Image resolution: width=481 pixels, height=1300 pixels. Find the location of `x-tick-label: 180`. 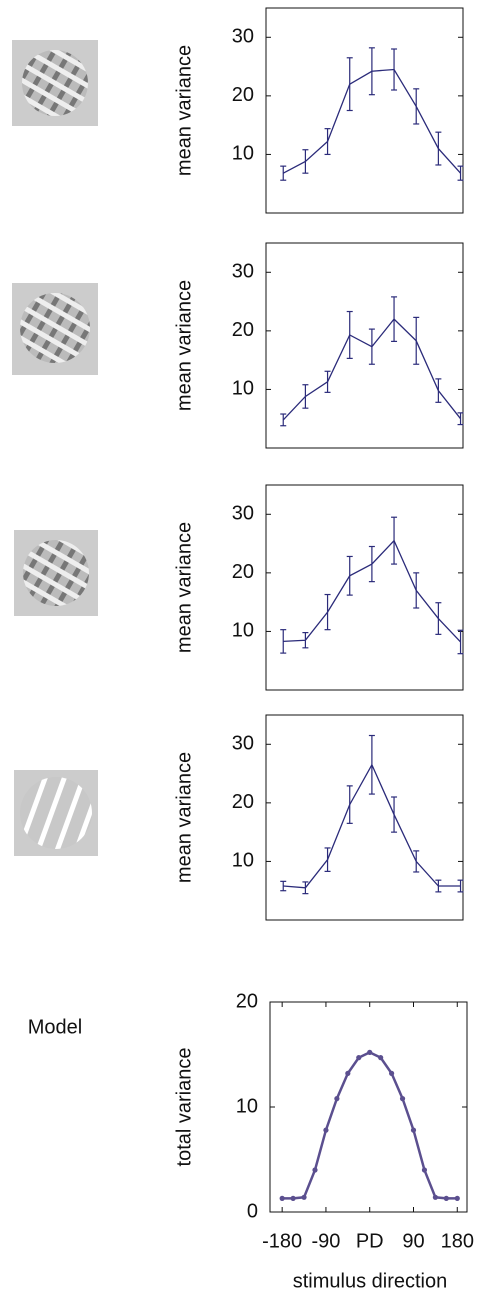

x-tick-label: 180 is located at coordinates (457, 1241).